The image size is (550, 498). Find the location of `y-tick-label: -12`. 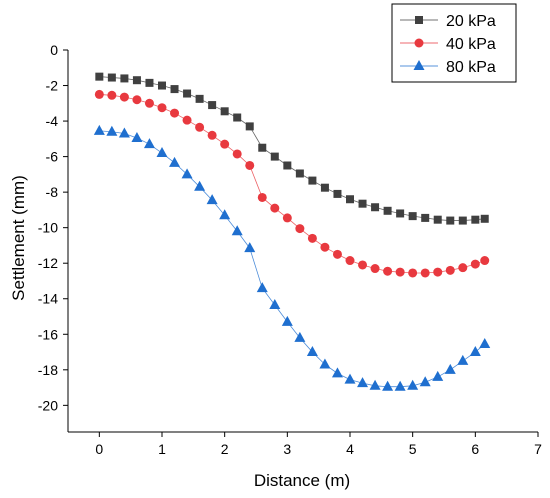

y-tick-label: -12 is located at coordinates (48, 263).